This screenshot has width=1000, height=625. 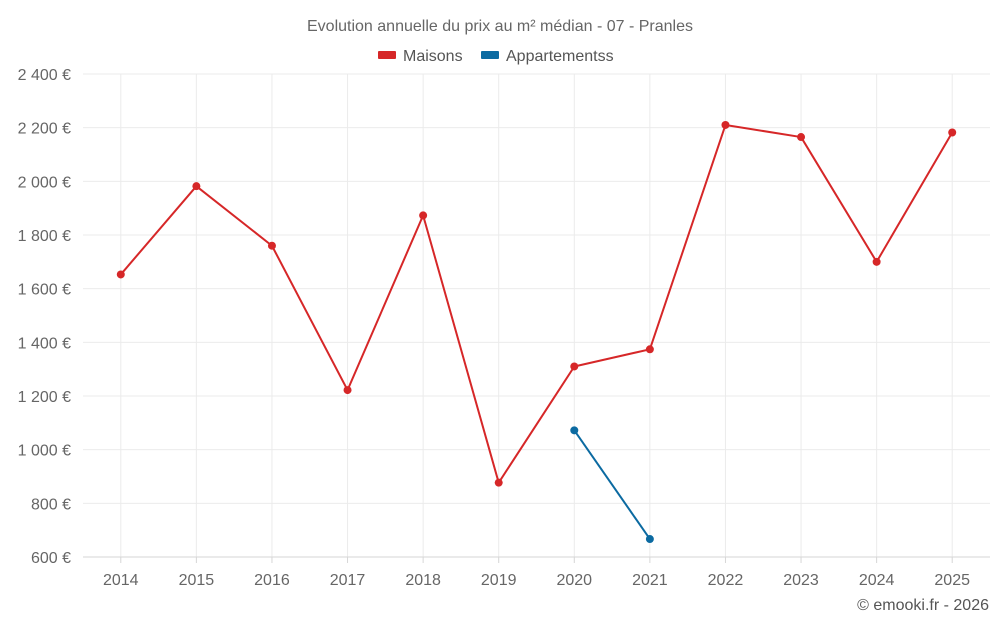 I want to click on y-tick-label: 2 400 €, so click(x=44, y=75).